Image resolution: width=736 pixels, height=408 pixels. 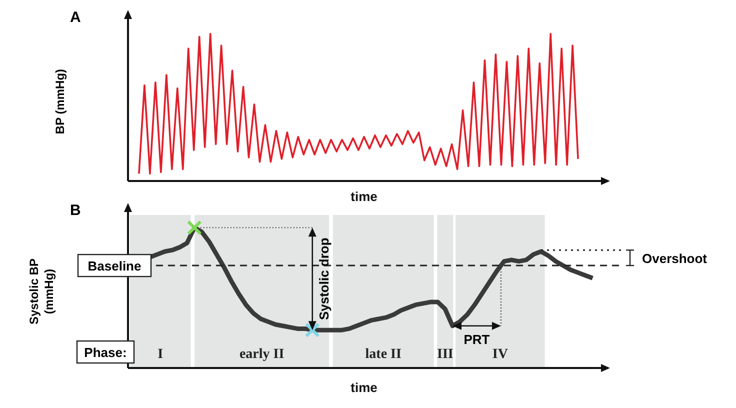 What do you see at coordinates (500, 354) in the screenshot?
I see `annotation: IV` at bounding box center [500, 354].